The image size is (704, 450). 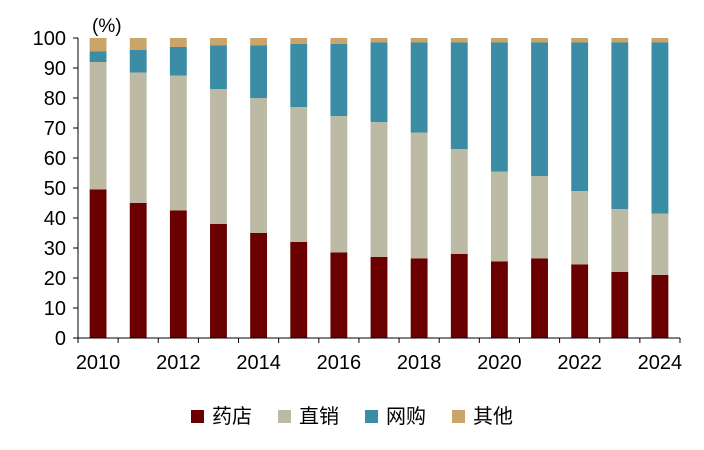 What do you see at coordinates (419, 363) in the screenshot?
I see `x-tick-label-2018: 2018` at bounding box center [419, 363].